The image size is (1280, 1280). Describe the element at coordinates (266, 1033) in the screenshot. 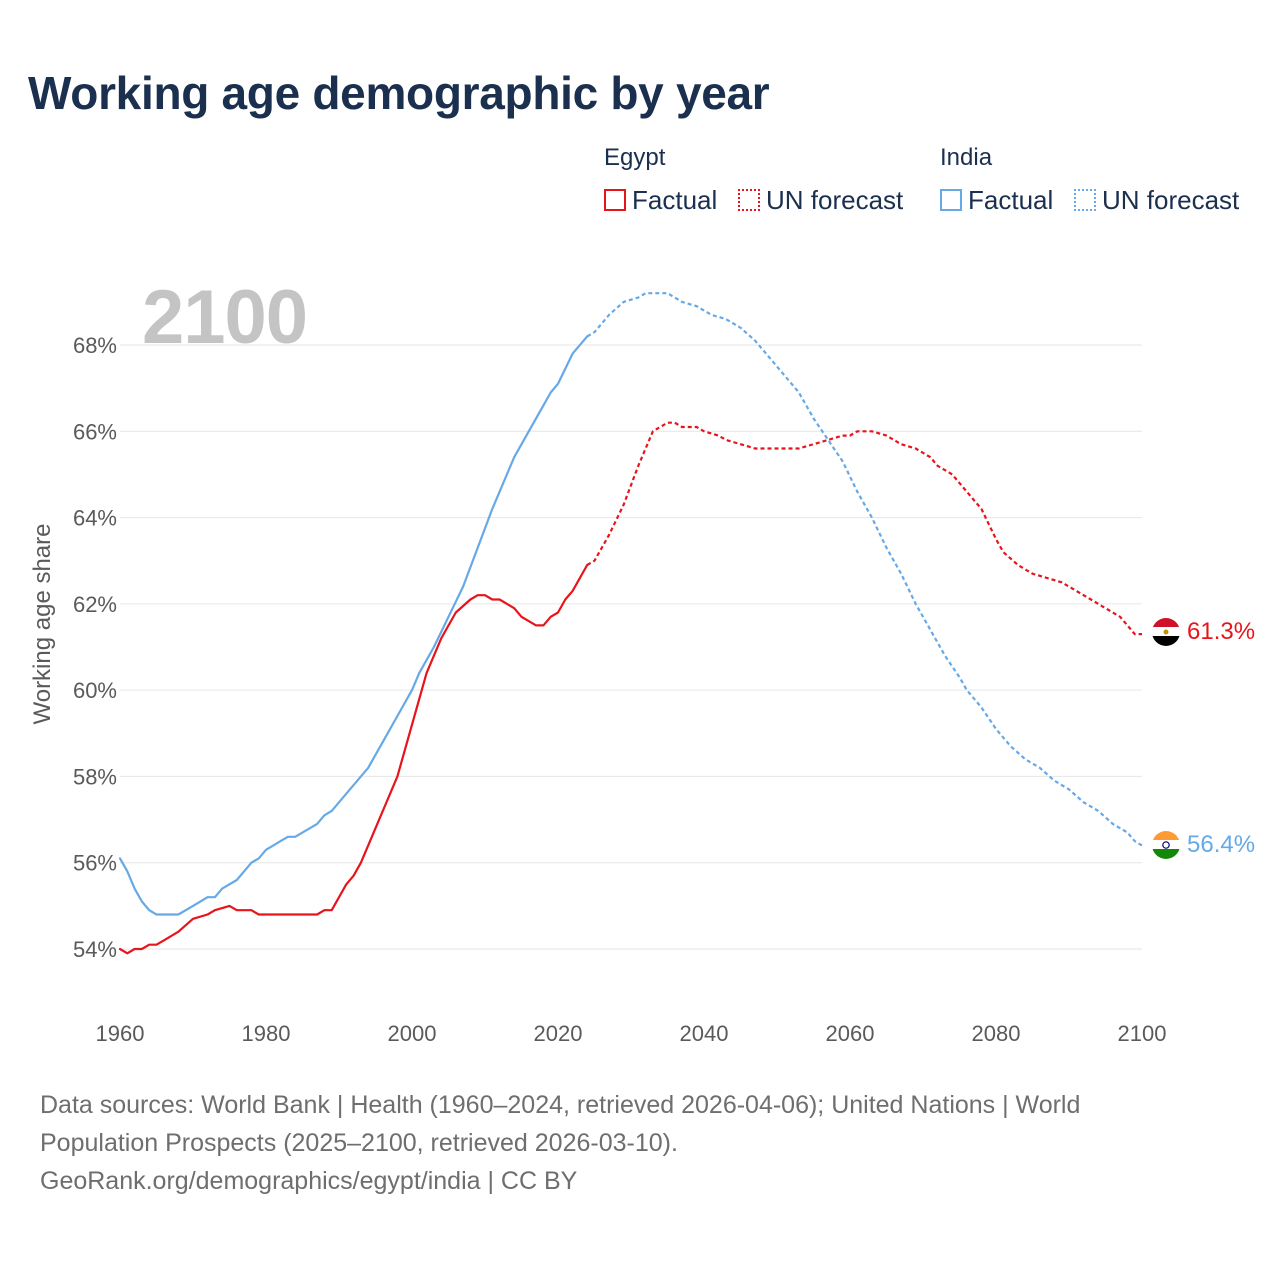

I see `x-tick-label: 1980` at that location.